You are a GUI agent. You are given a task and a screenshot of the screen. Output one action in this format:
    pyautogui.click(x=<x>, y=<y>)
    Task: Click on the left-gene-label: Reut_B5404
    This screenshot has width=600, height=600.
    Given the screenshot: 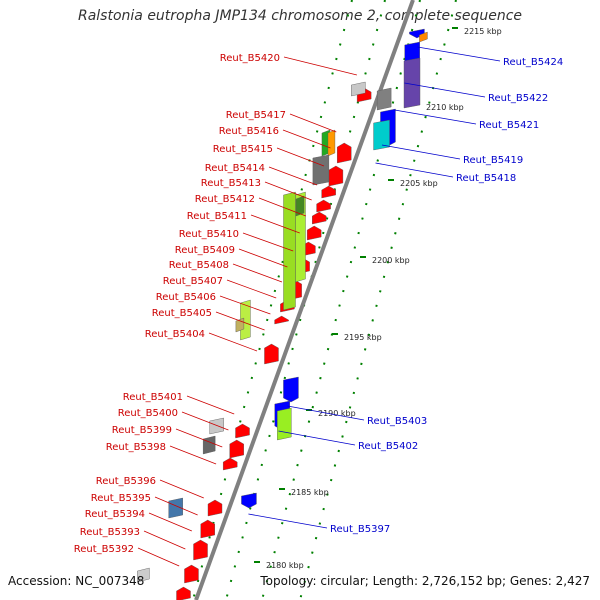 What is the action you would take?
    pyautogui.click(x=175, y=334)
    